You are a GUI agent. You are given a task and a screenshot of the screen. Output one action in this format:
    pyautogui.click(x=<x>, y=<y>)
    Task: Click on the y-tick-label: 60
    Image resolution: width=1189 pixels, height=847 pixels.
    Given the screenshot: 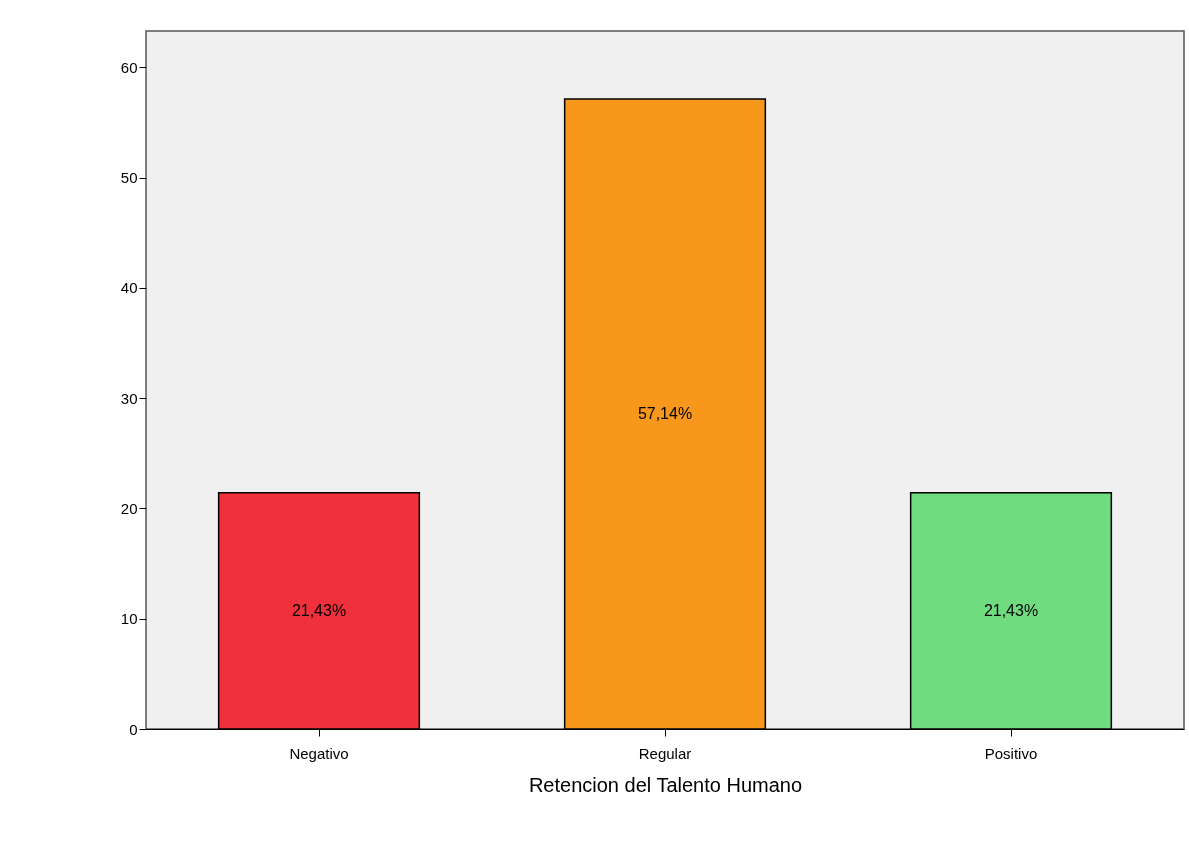 What is the action you would take?
    pyautogui.click(x=129, y=67)
    